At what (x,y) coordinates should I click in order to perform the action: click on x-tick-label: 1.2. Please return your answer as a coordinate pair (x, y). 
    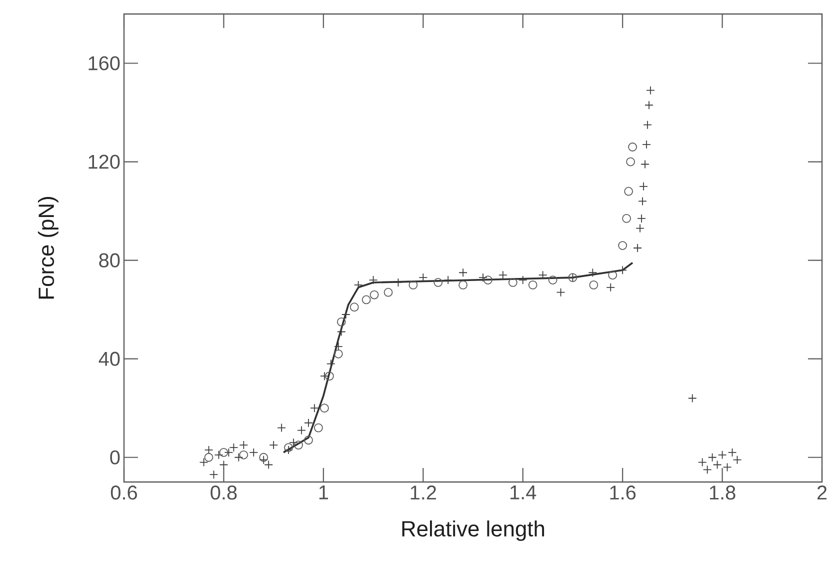
    Looking at the image, I should click on (423, 493).